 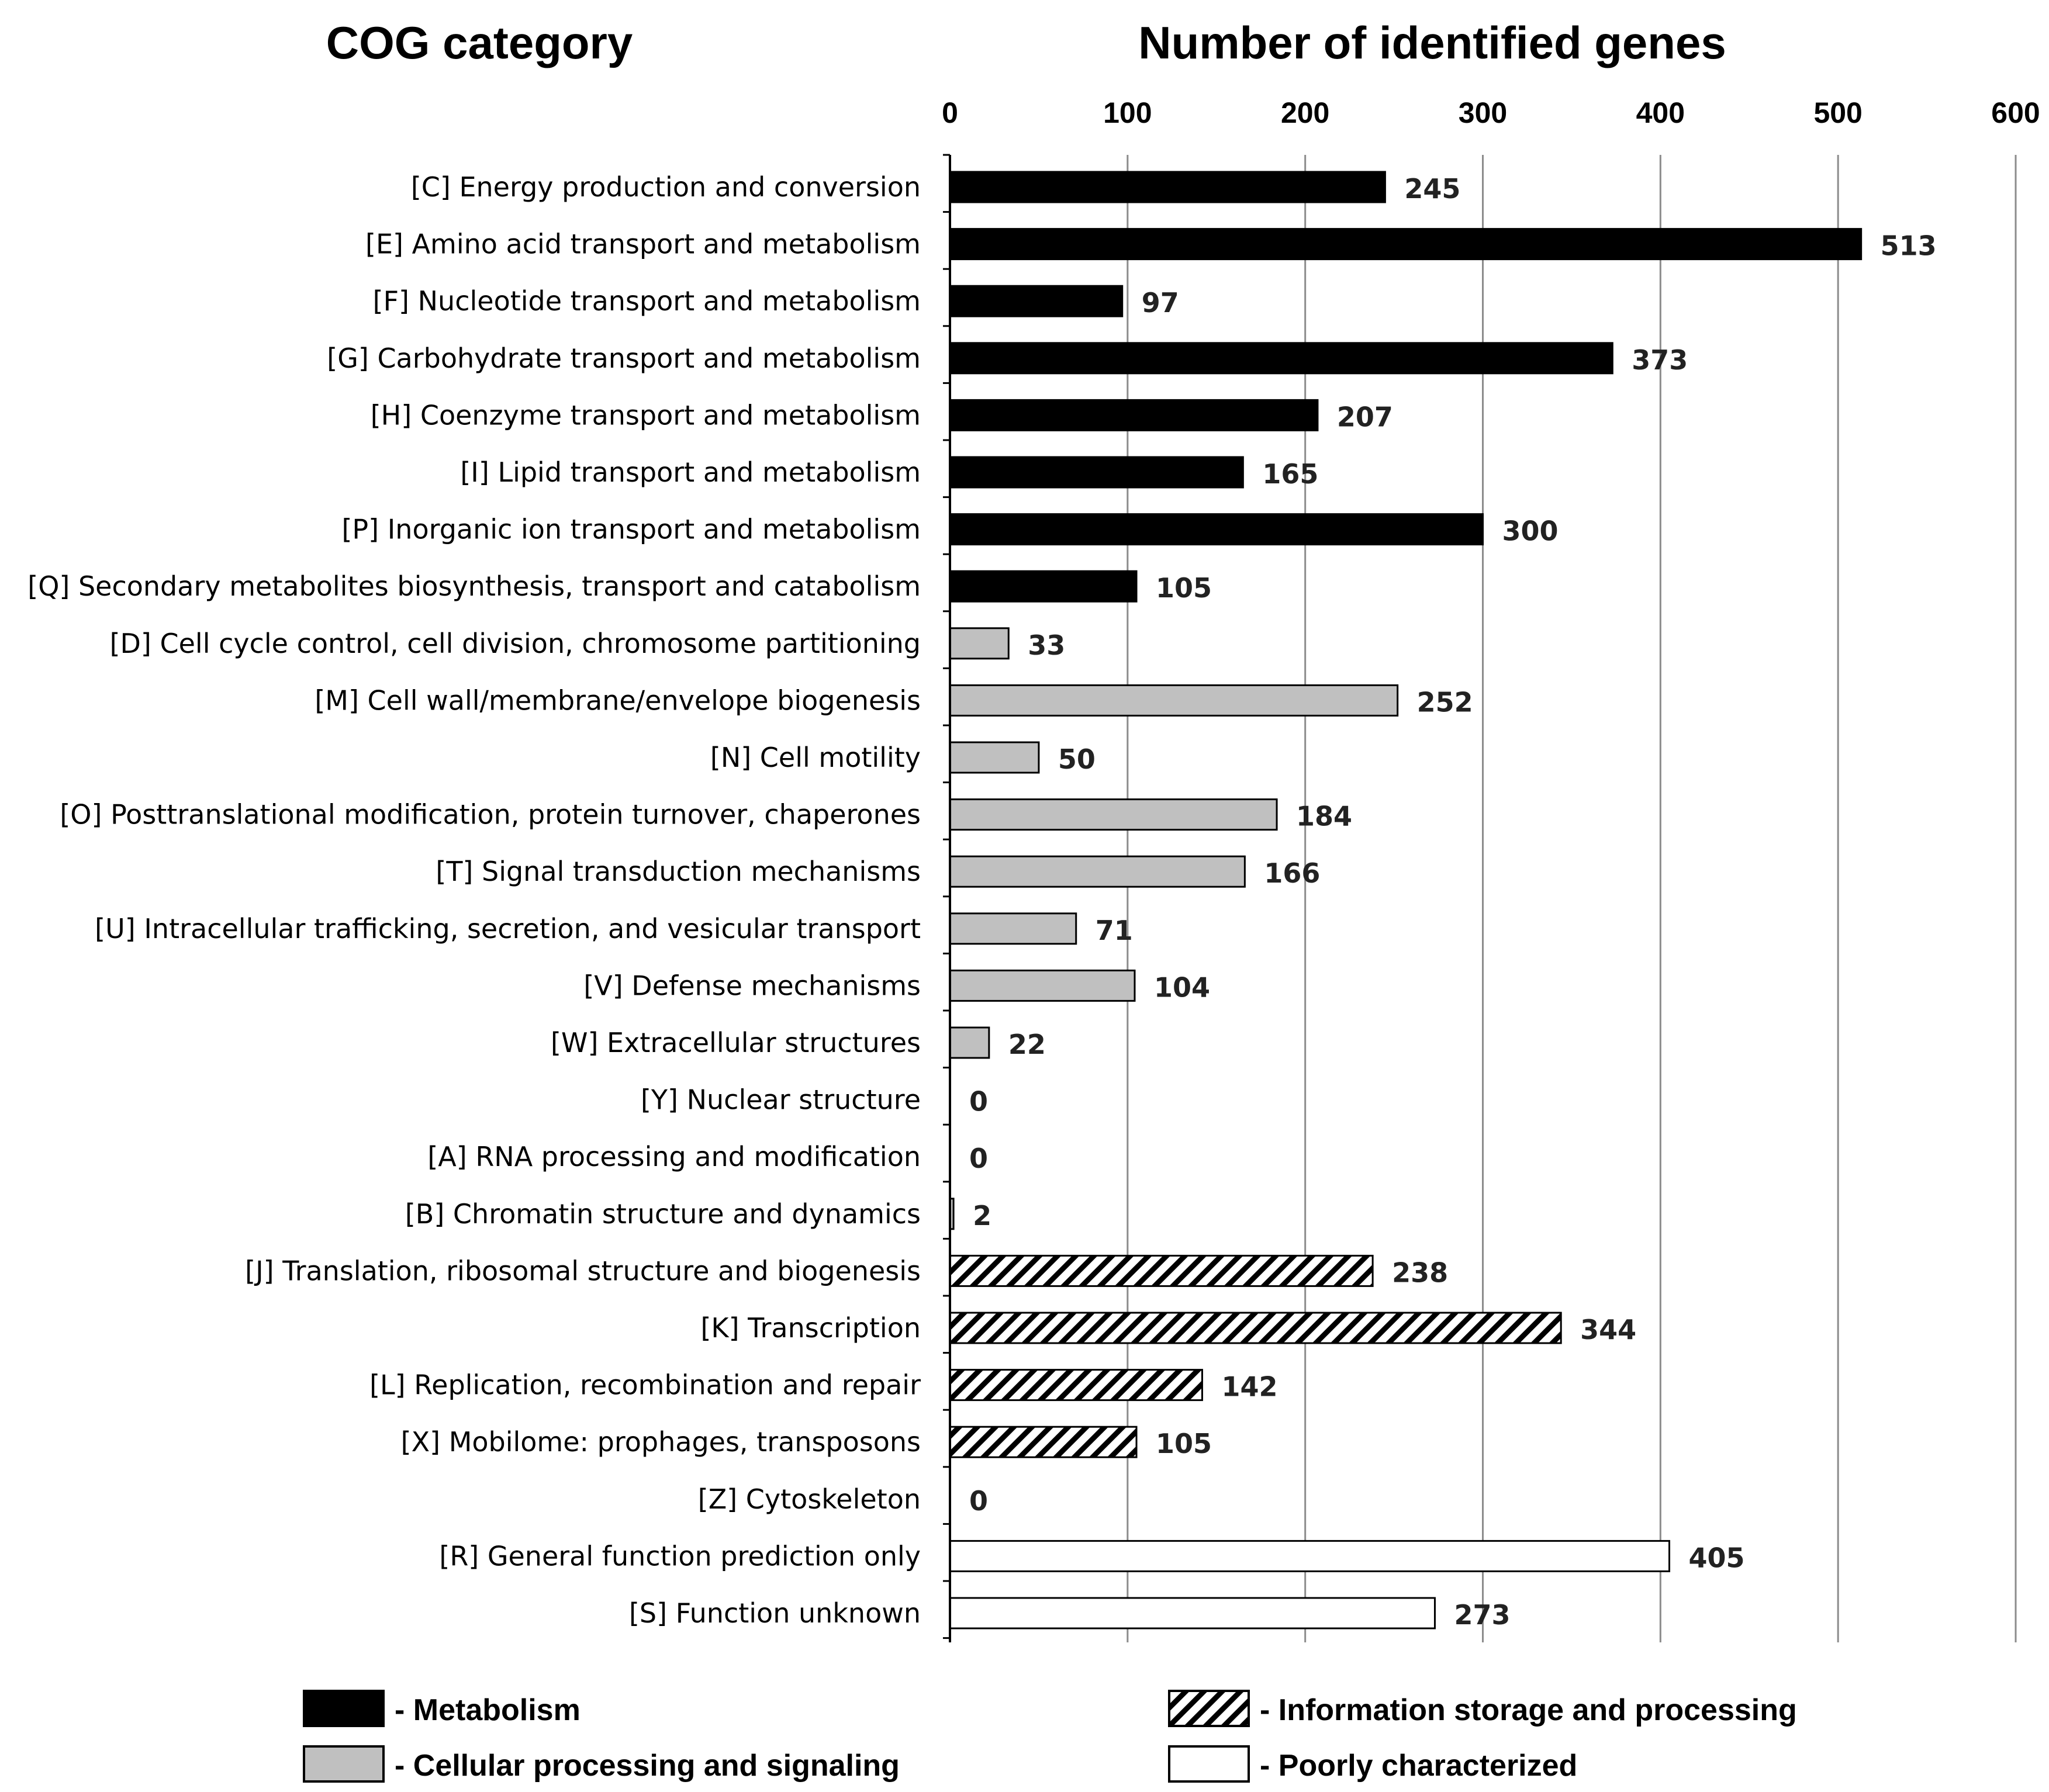 What do you see at coordinates (1182, 987) in the screenshot?
I see `value-label: 104` at bounding box center [1182, 987].